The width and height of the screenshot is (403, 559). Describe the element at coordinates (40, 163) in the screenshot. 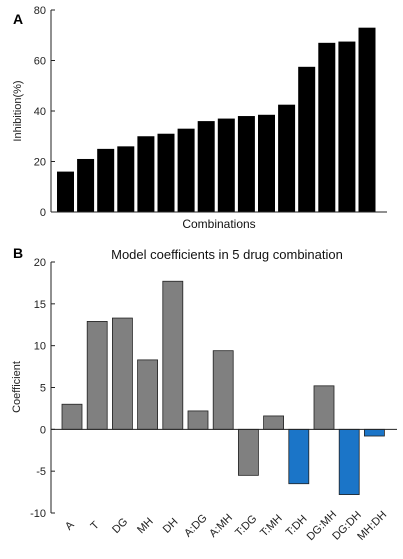

I see `panel-a-y-tick-label: 20` at that location.